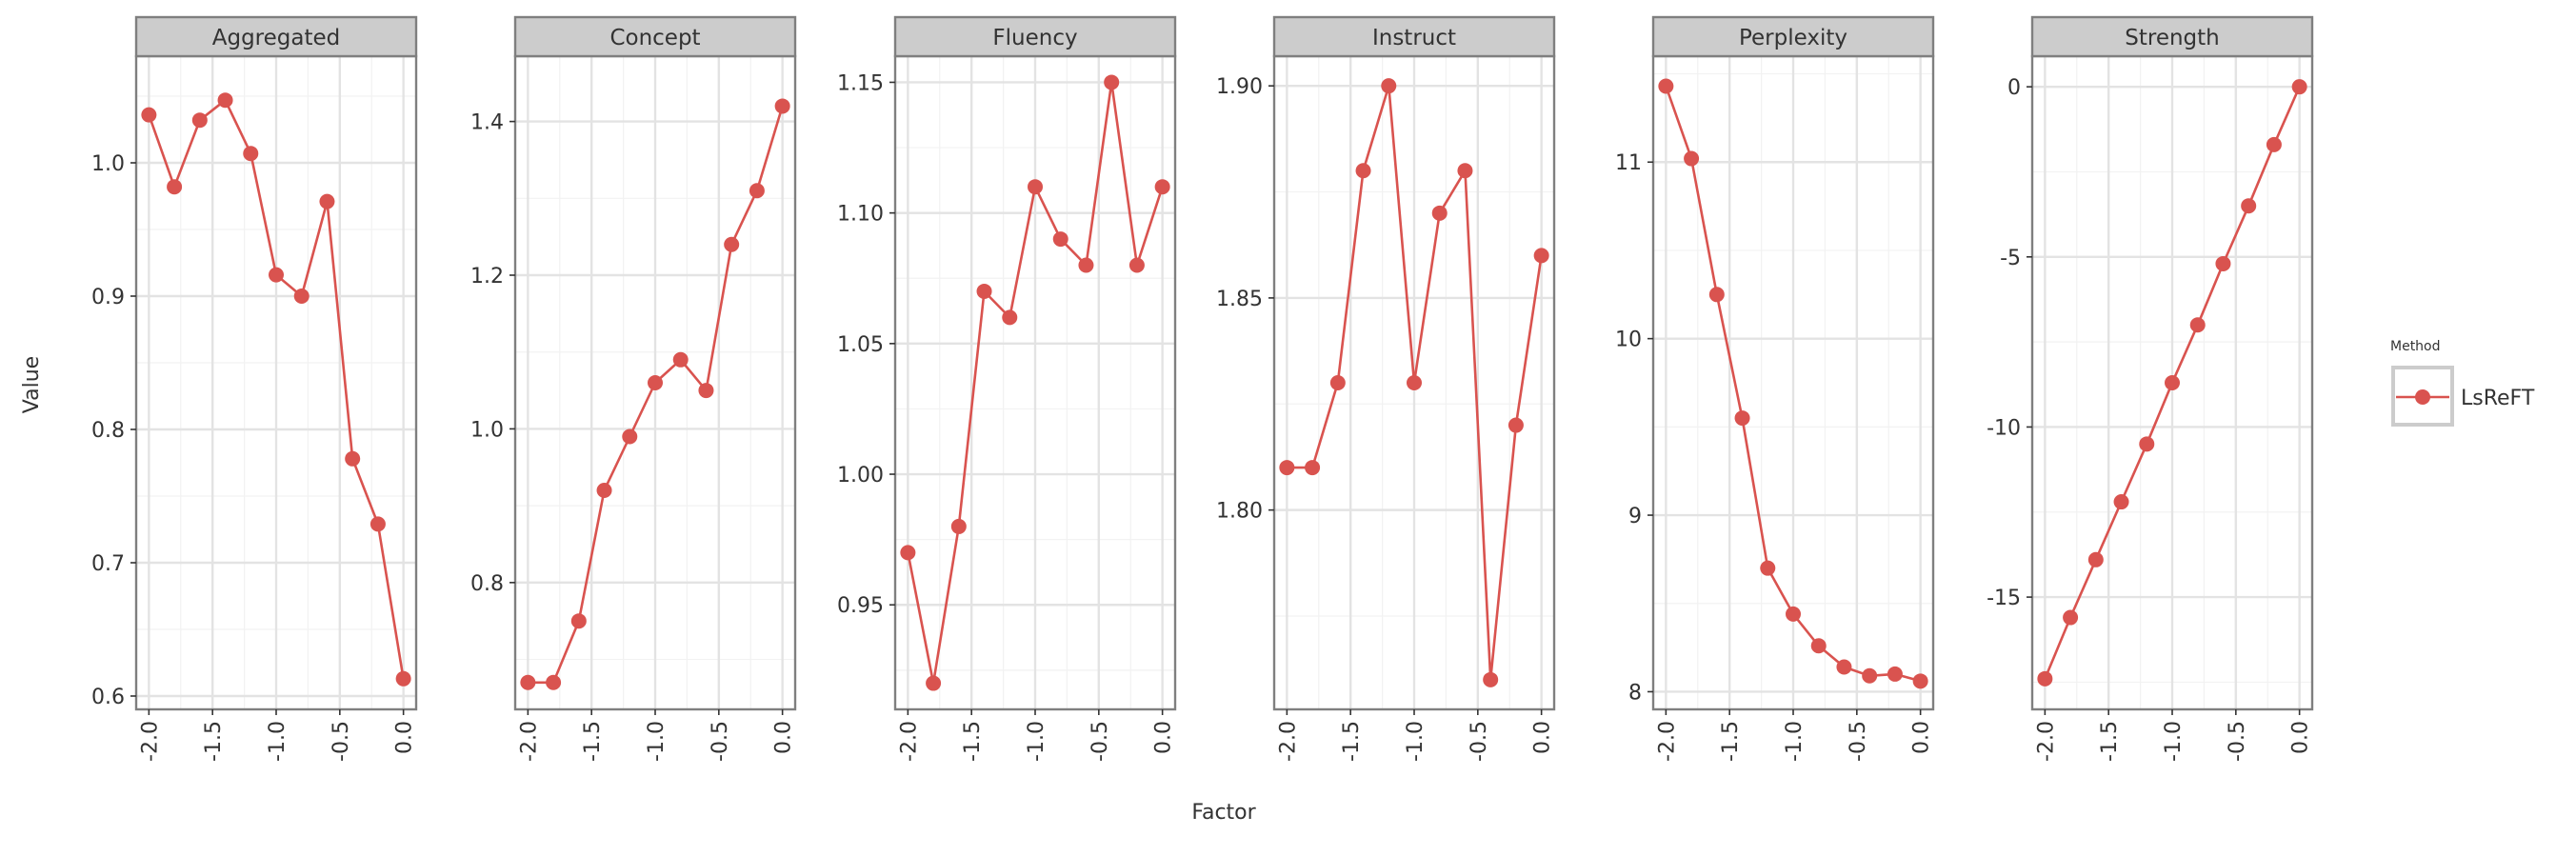  I want to click on y-tick-label: 1.4, so click(487, 123).